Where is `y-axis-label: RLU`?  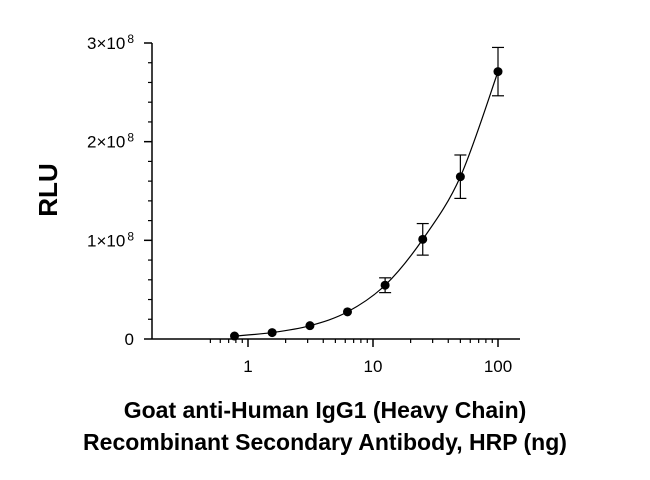
y-axis-label: RLU is located at coordinates (48, 189).